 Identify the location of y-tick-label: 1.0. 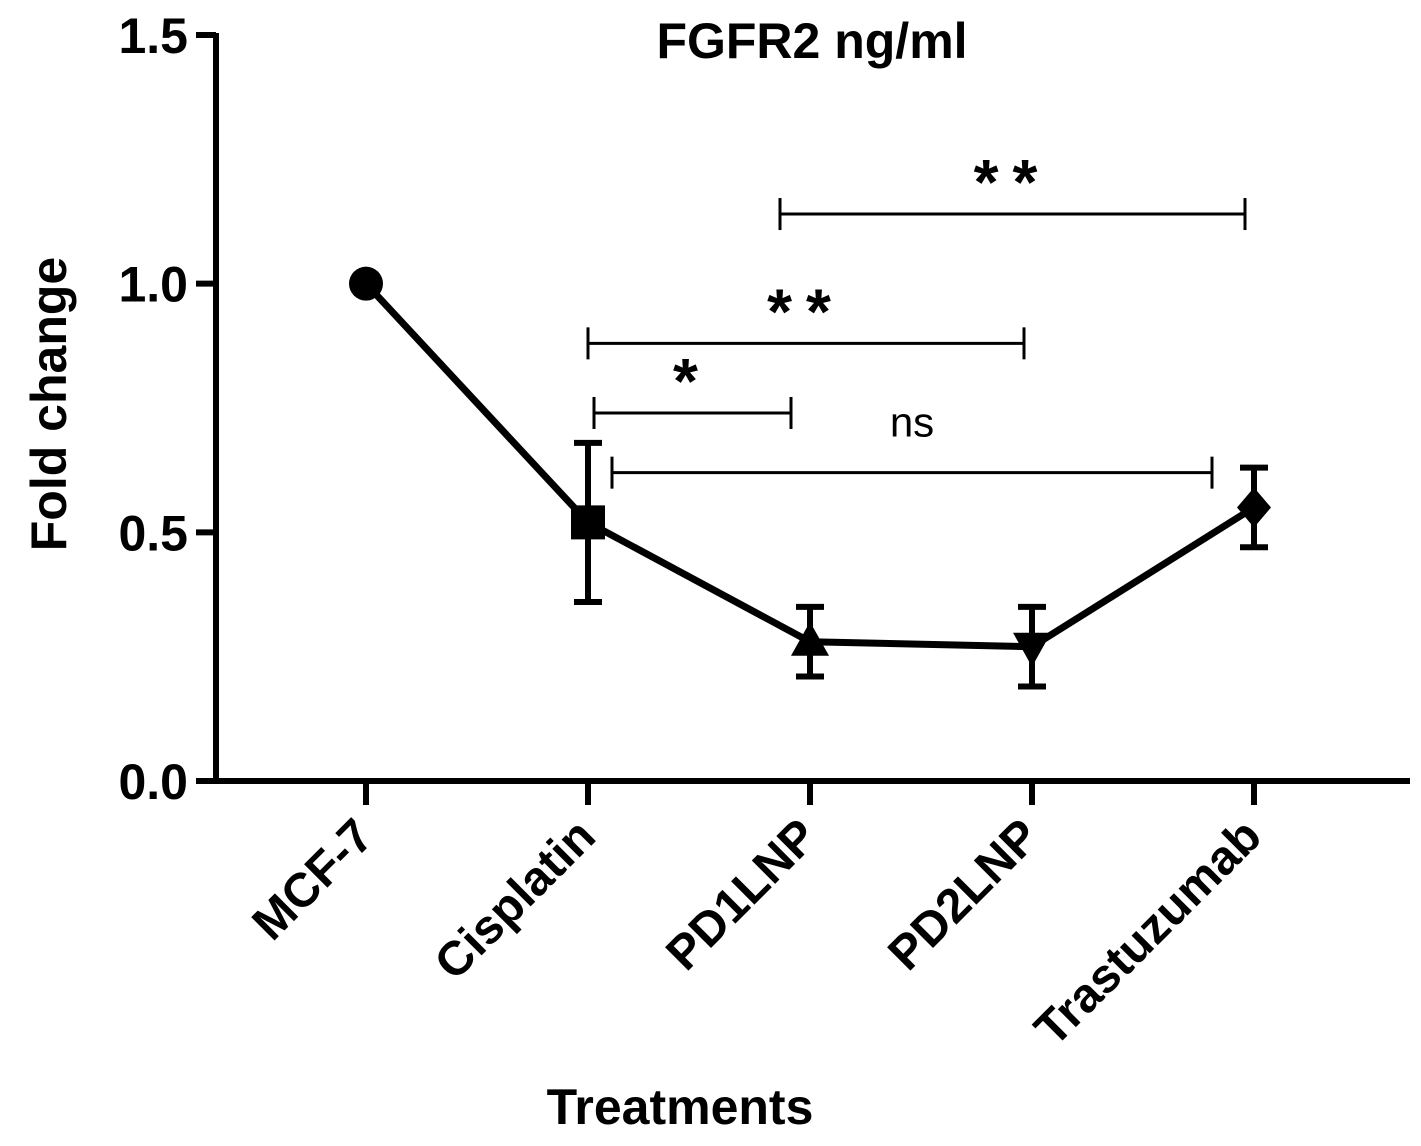
(153, 285).